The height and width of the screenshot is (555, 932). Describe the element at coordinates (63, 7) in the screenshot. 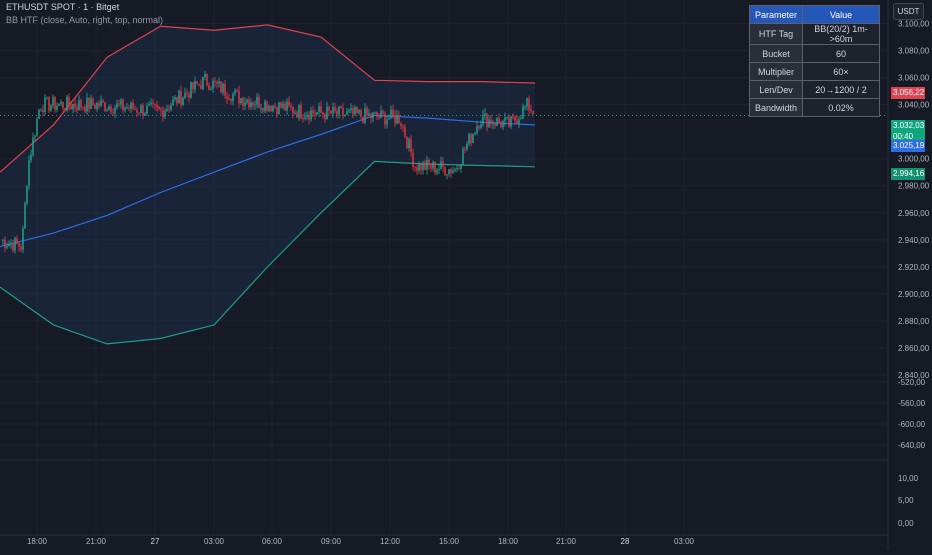

I see `symbol-title: ETHUSDT SPOT · 1 · Bitget` at that location.